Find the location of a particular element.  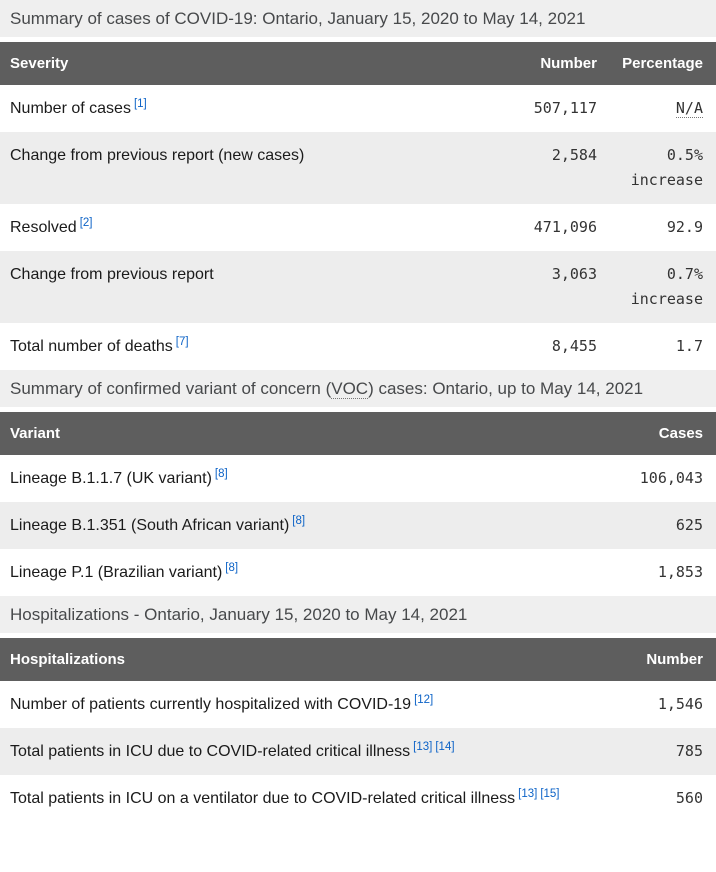

na-abbreviation: N/A is located at coordinates (689, 108).